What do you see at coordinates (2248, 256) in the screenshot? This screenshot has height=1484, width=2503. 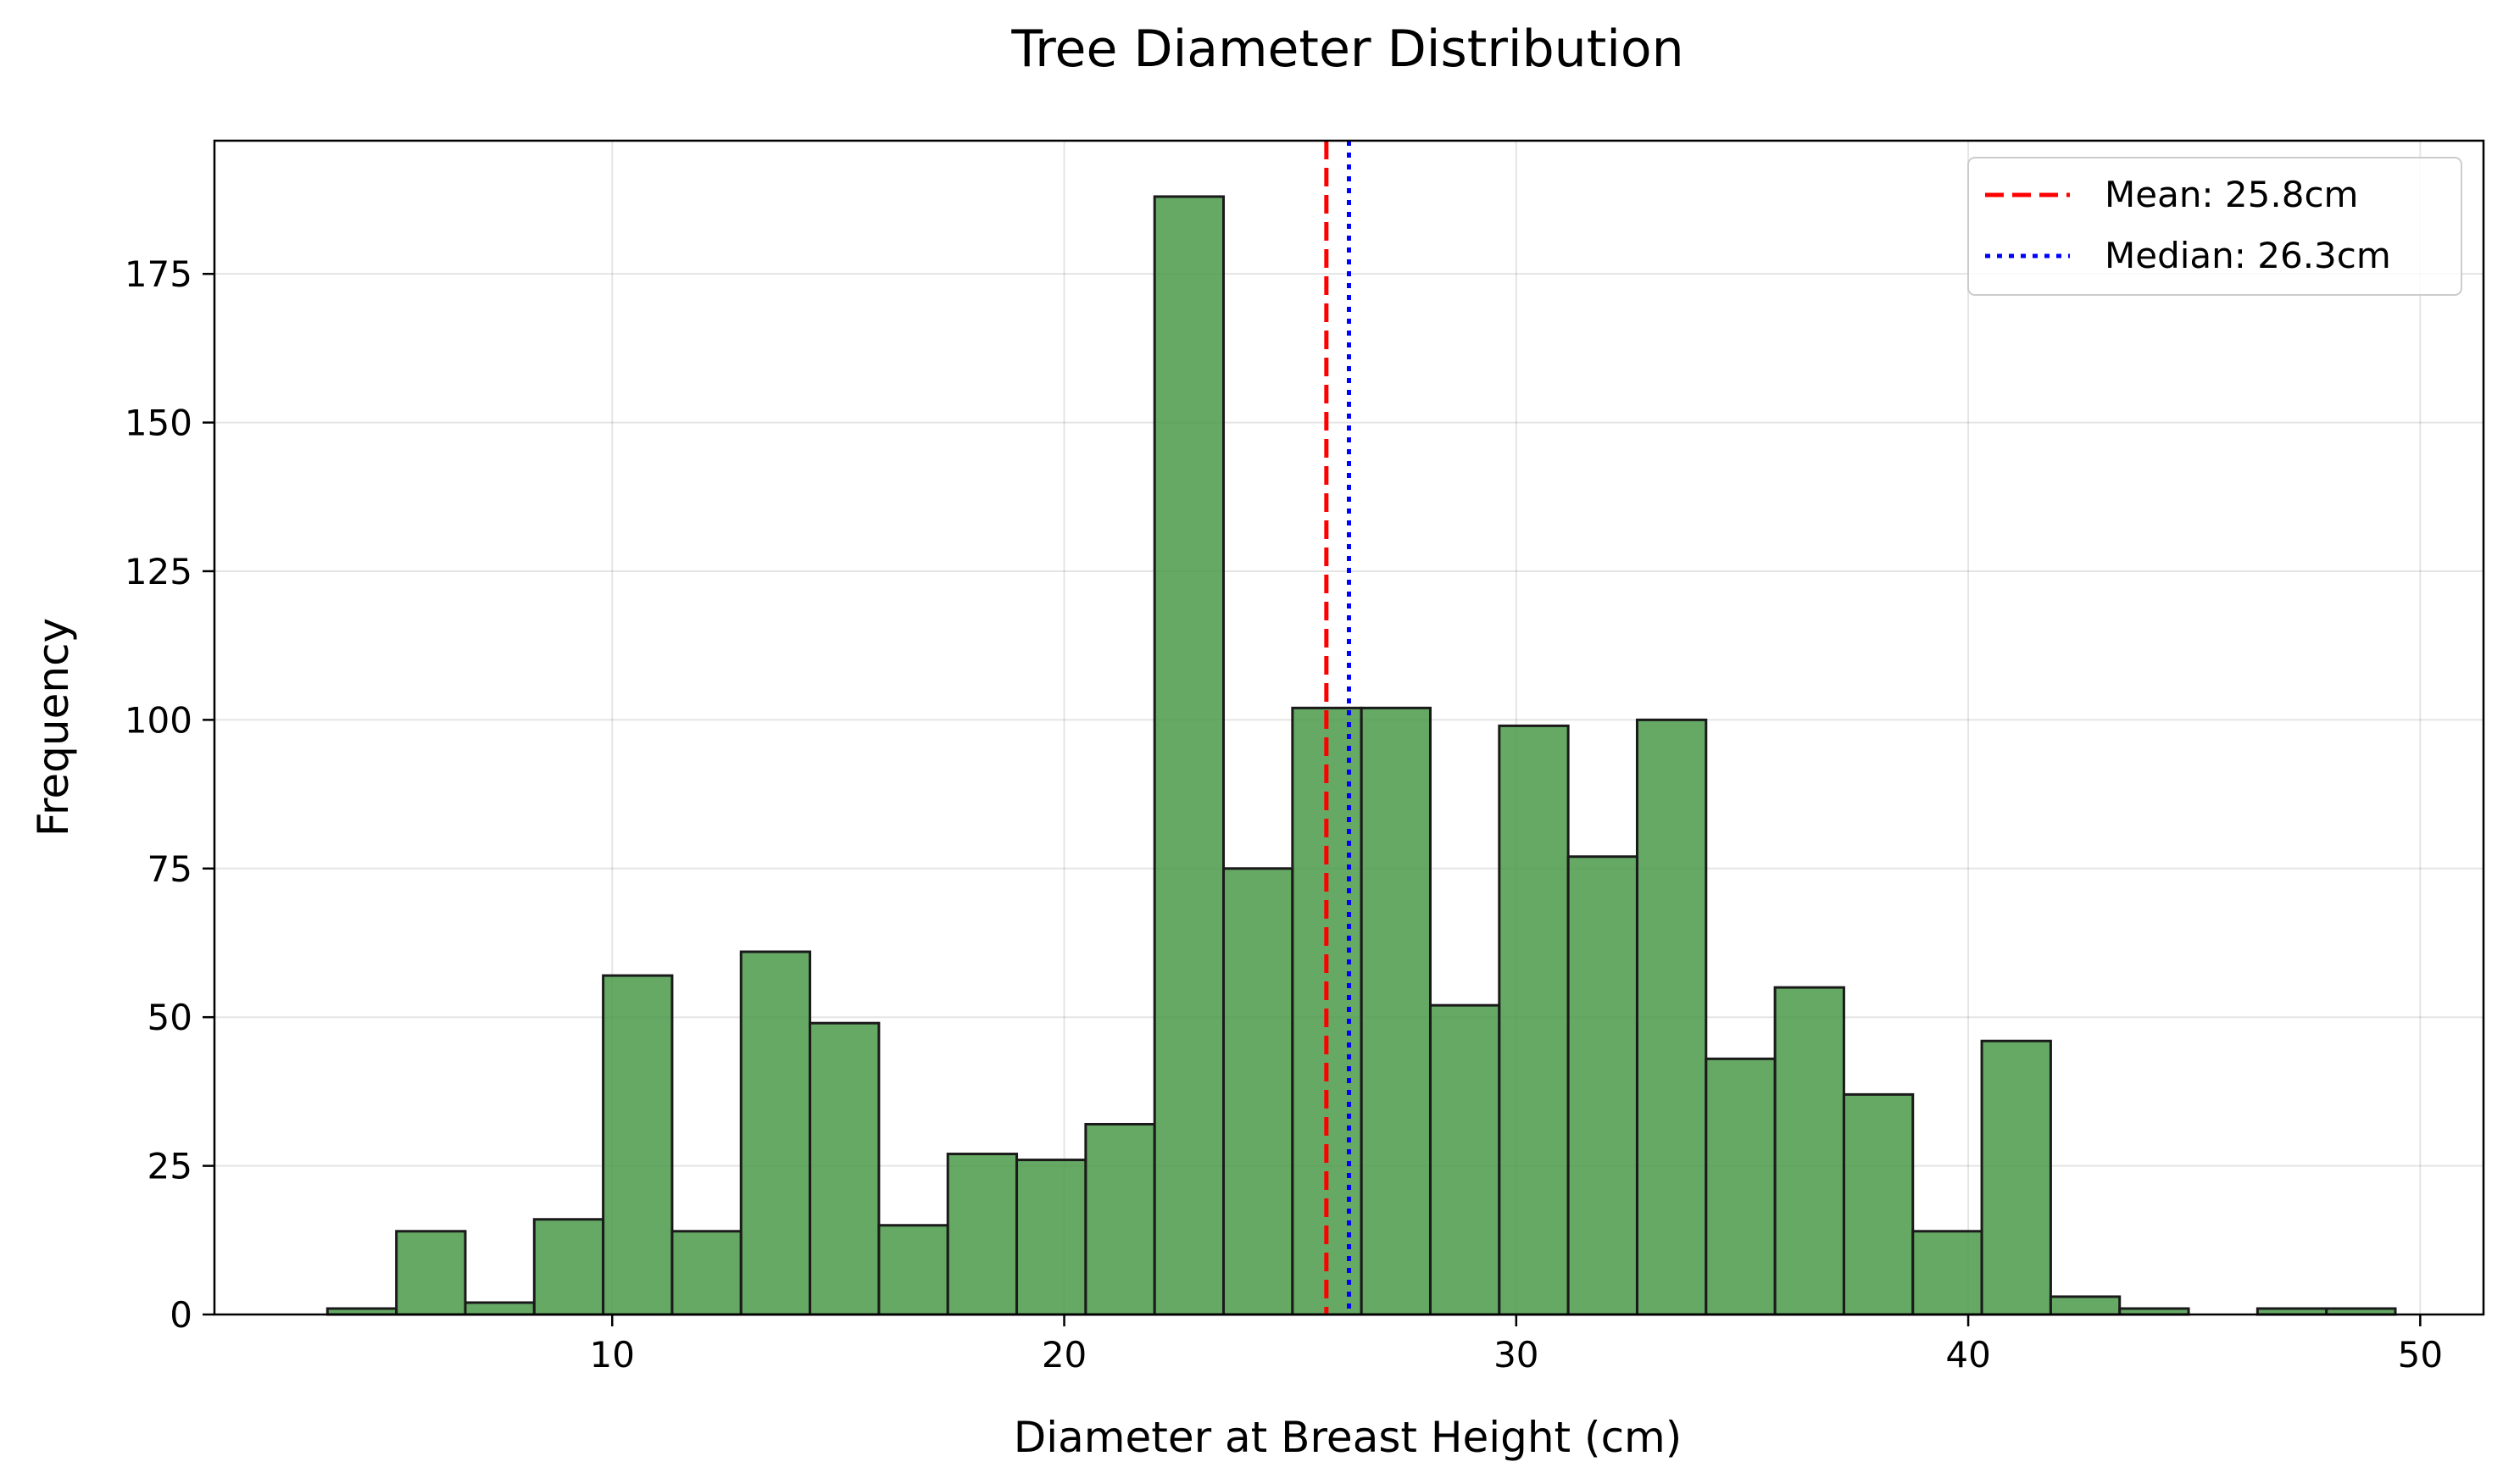 I see `legend-median-label: Median: 26.3cm` at bounding box center [2248, 256].